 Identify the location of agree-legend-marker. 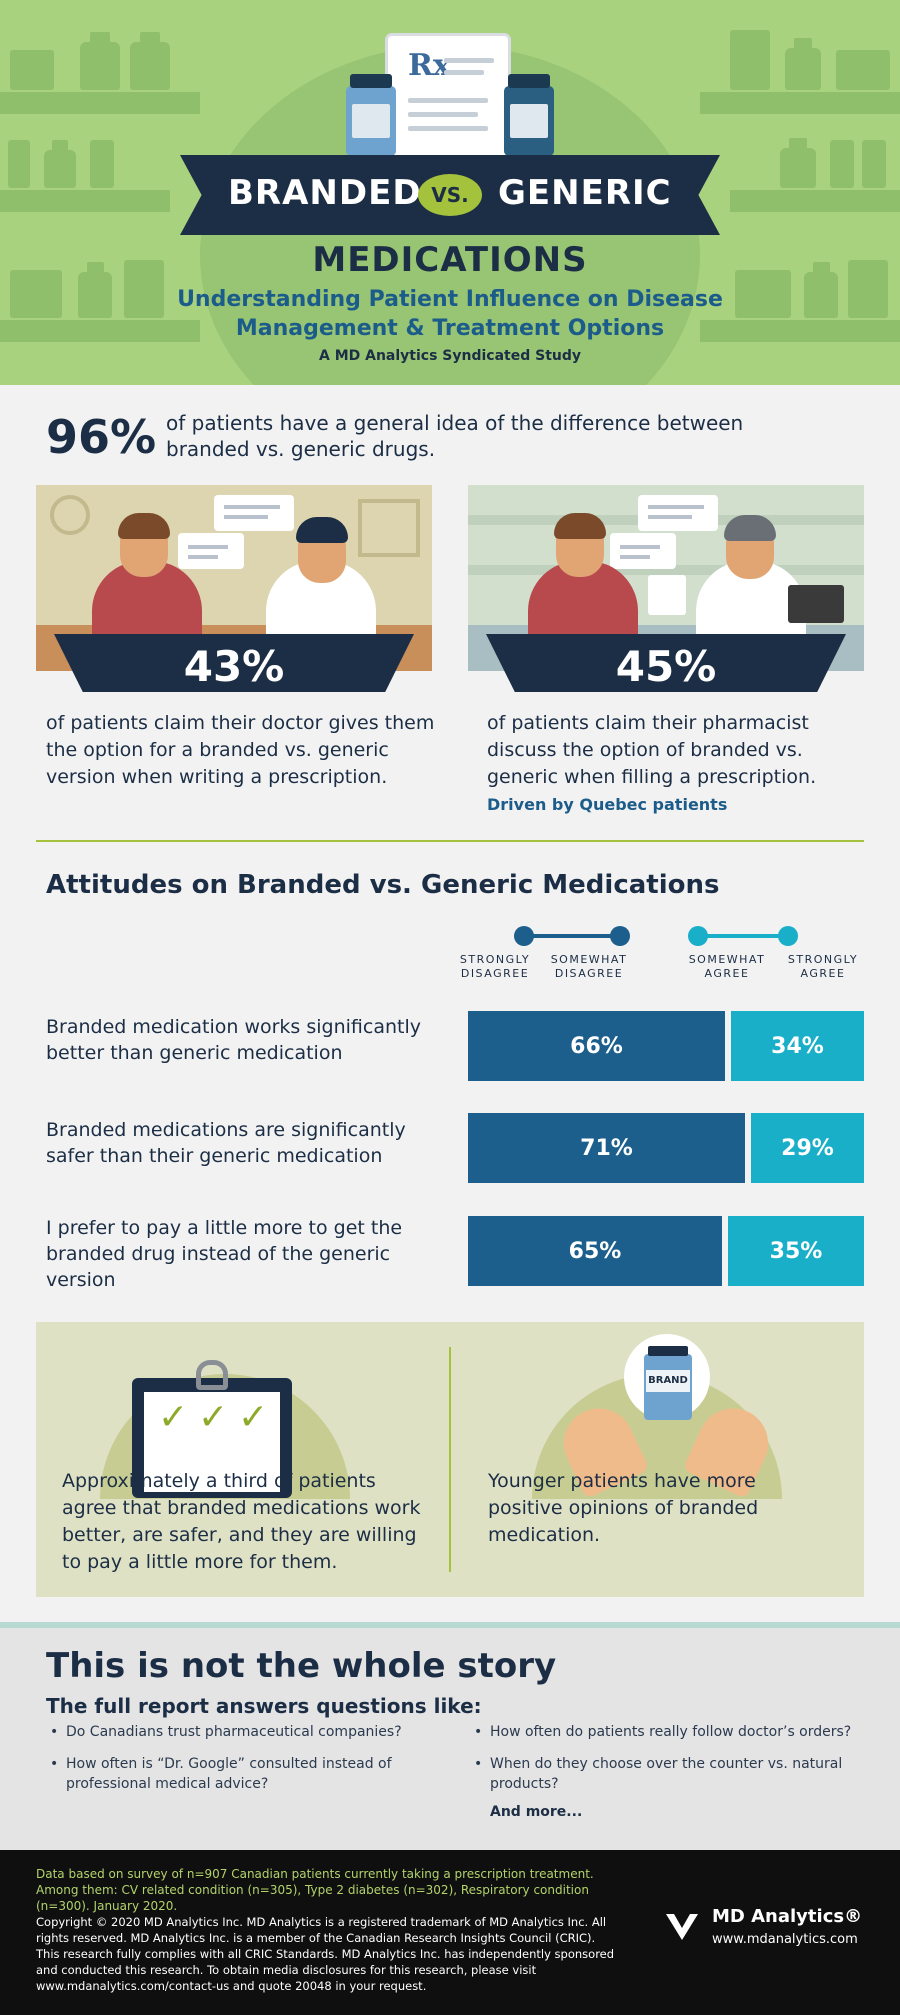
(743, 936).